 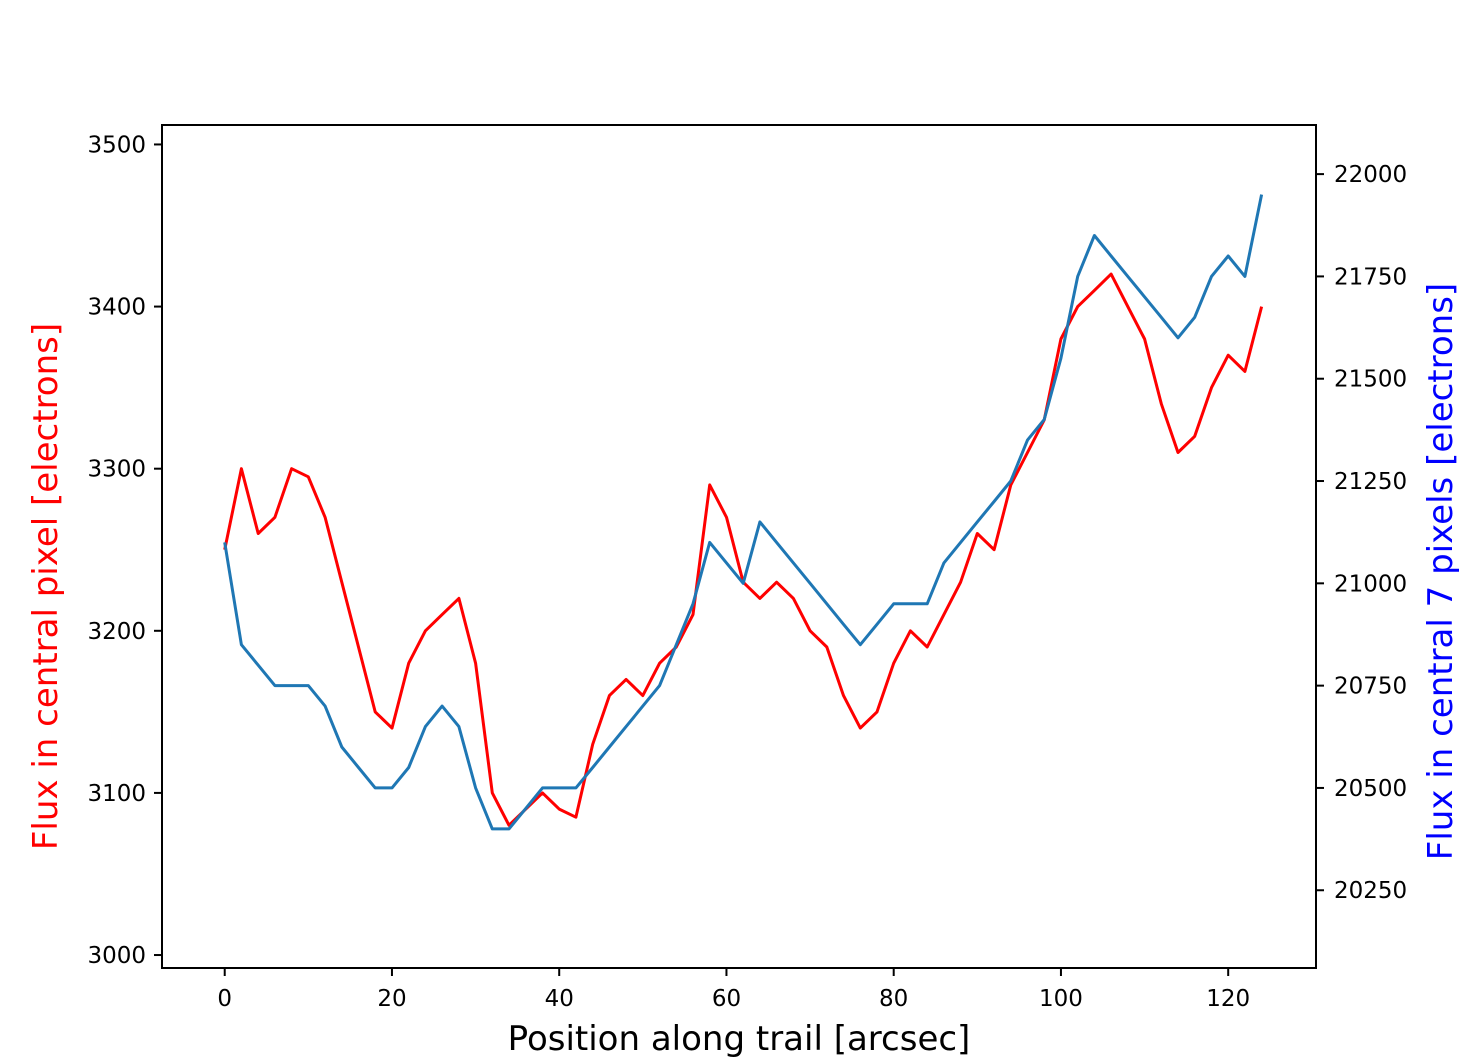 What do you see at coordinates (391, 999) in the screenshot?
I see `x-tick-label: 20` at bounding box center [391, 999].